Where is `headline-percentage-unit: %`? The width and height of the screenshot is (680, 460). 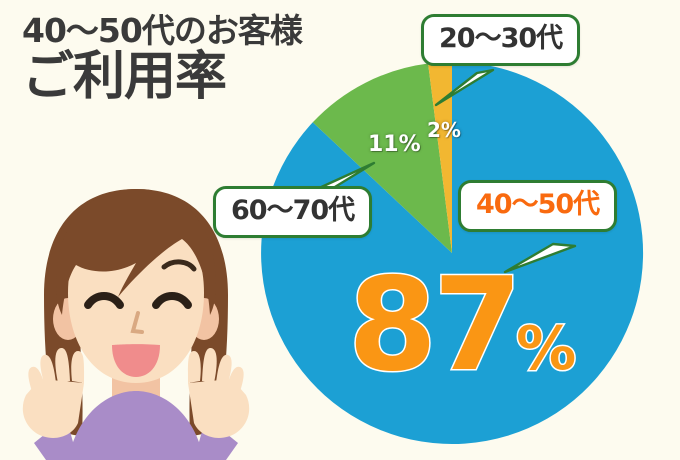
headline-percentage-unit: % is located at coordinates (546, 349).